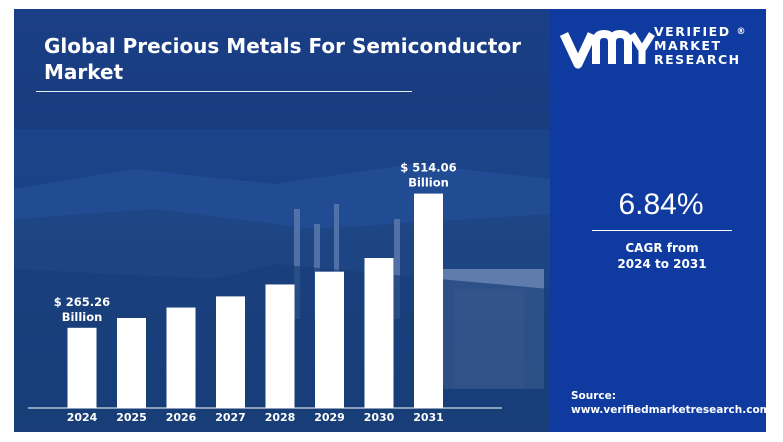  Describe the element at coordinates (741, 32) in the screenshot. I see `registered-mark: ®` at that location.